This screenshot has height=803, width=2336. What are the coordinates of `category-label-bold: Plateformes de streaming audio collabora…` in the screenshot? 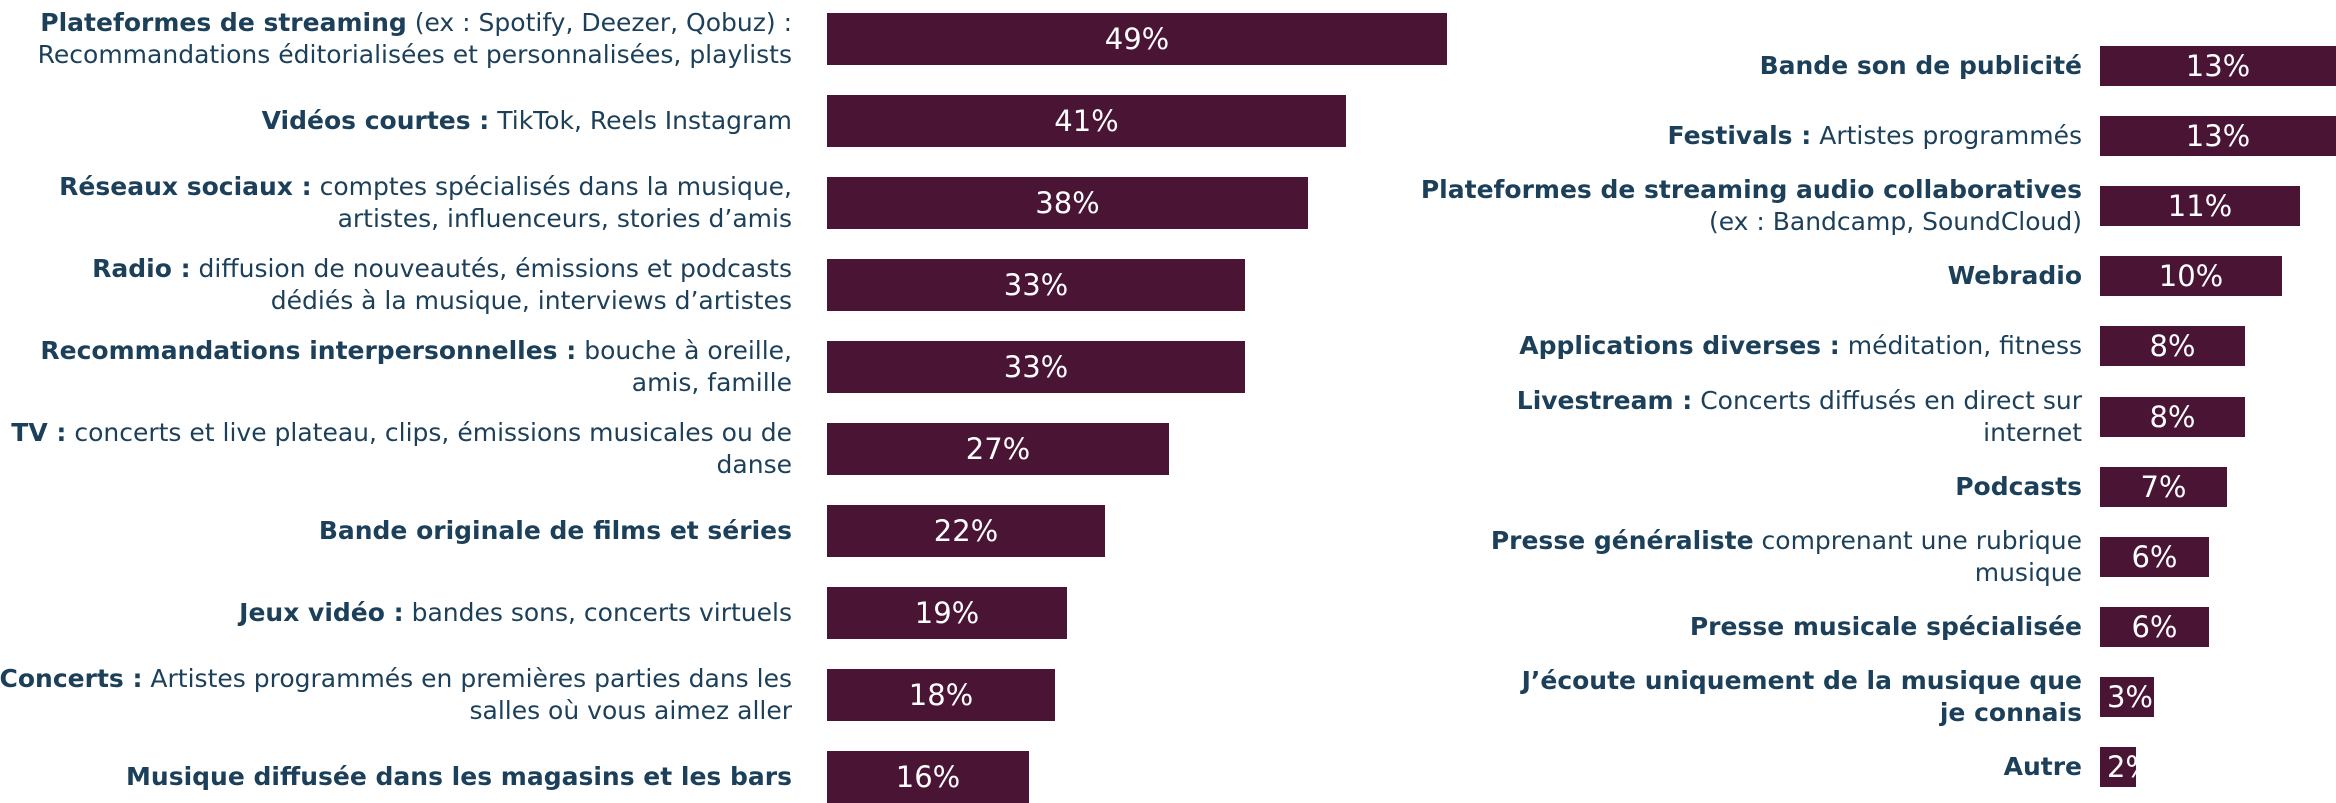 It's located at (1751, 189).